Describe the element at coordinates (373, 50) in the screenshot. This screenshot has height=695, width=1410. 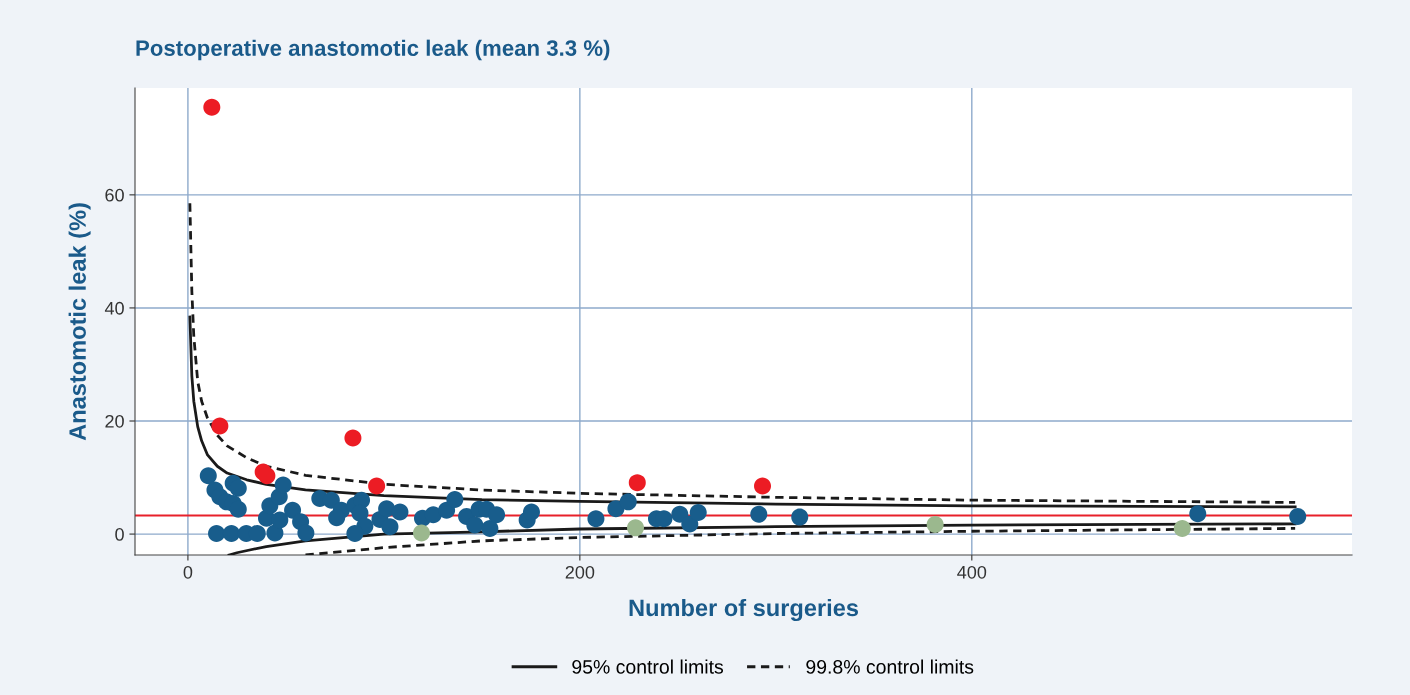
I see `chart-title: Postoperative anastomotic leak (mean 3.3 %)` at that location.